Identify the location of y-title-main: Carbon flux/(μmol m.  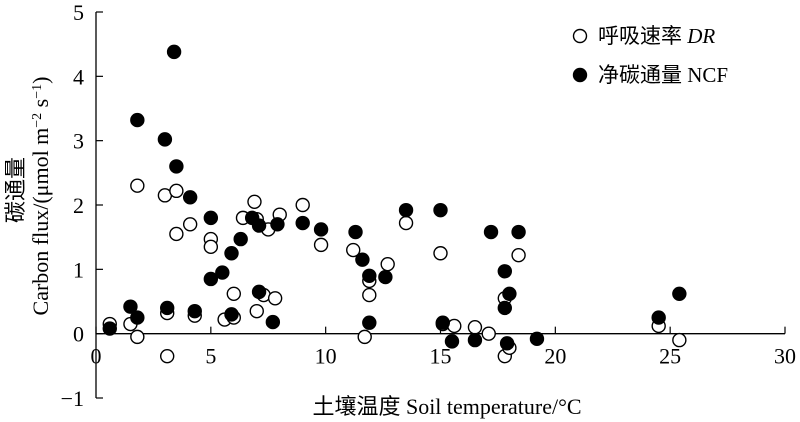
(40, 222).